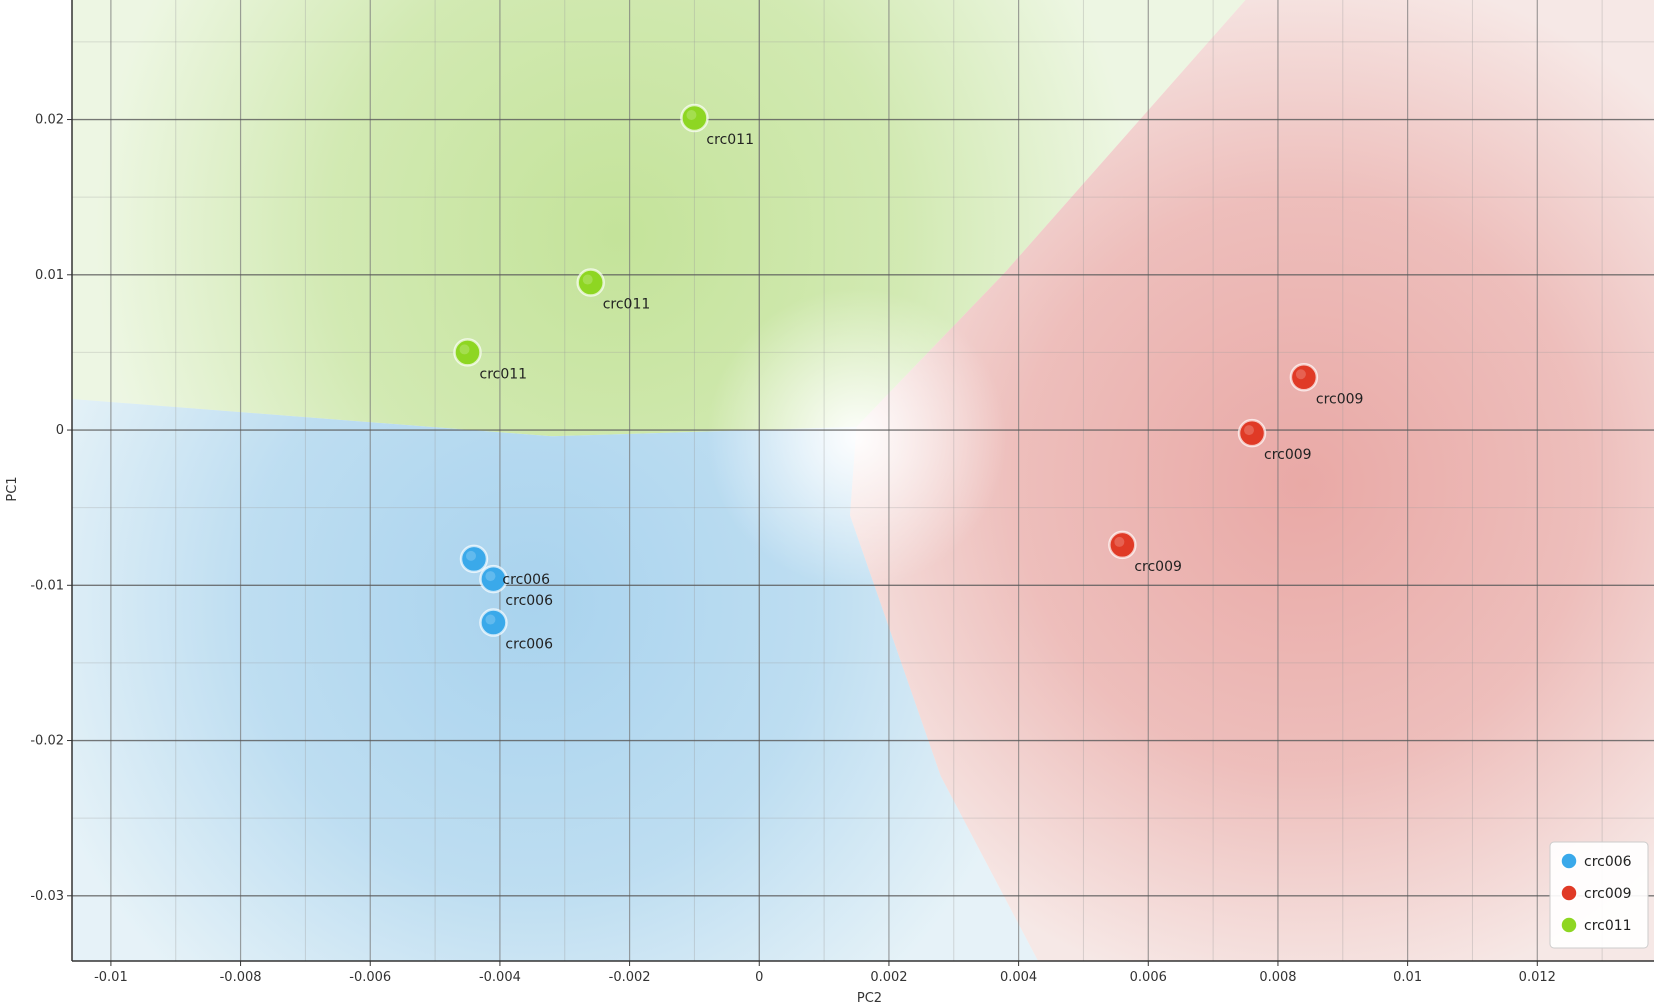 The width and height of the screenshot is (1654, 1007). Describe the element at coordinates (869, 998) in the screenshot. I see `x-axis-label: PC2` at that location.